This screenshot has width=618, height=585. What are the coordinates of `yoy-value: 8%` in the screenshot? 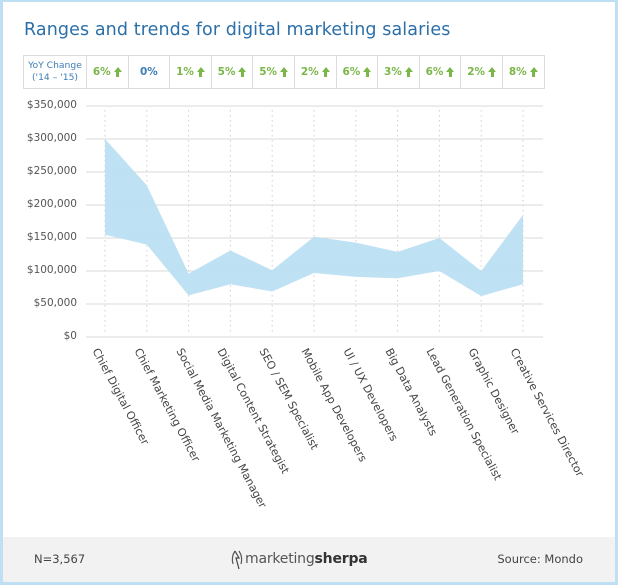 It's located at (517, 72).